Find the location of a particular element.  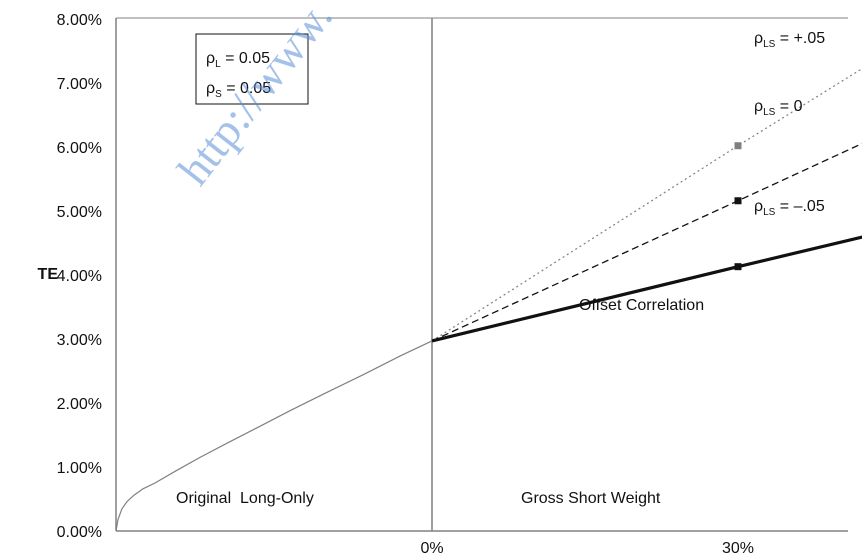

y-tick-label: 4.00% is located at coordinates (79, 276).